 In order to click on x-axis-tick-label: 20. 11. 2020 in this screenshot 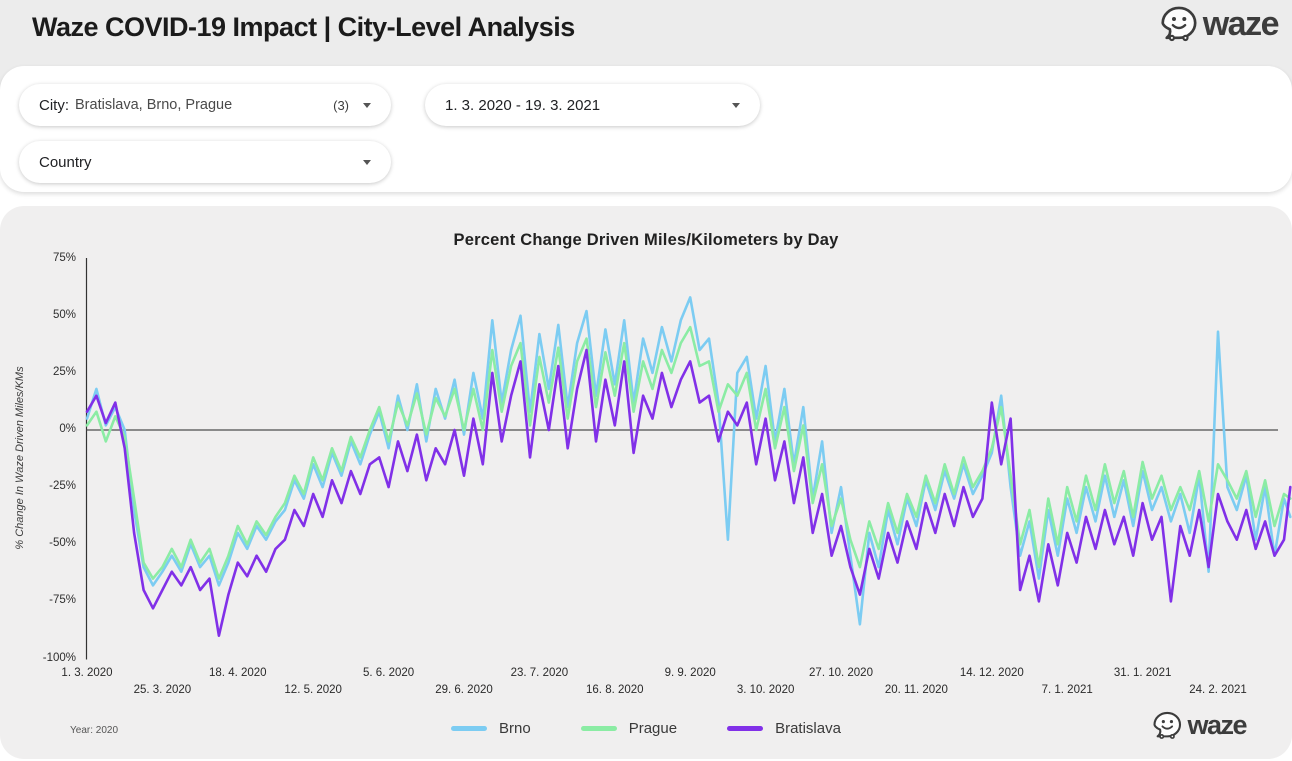, I will do `click(916, 690)`.